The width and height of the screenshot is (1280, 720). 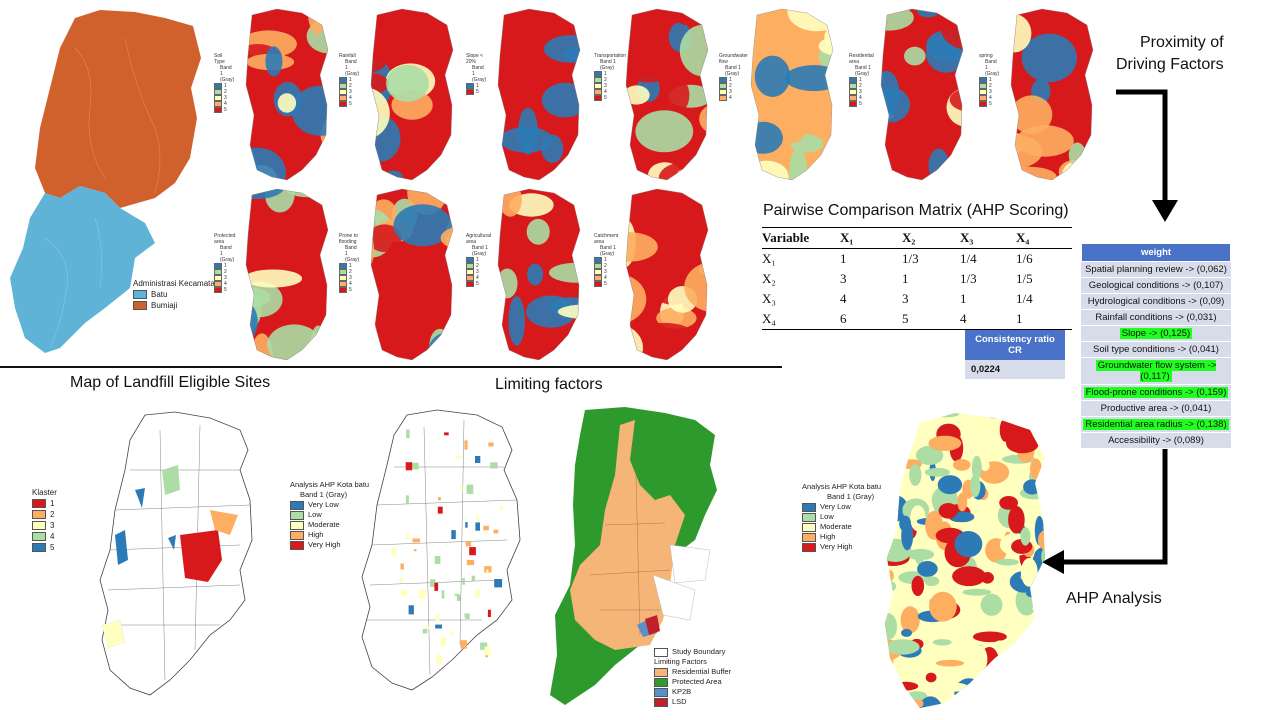 What do you see at coordinates (176, 283) in the screenshot?
I see `admin-legend-title: Administrasi Kecamatan` at bounding box center [176, 283].